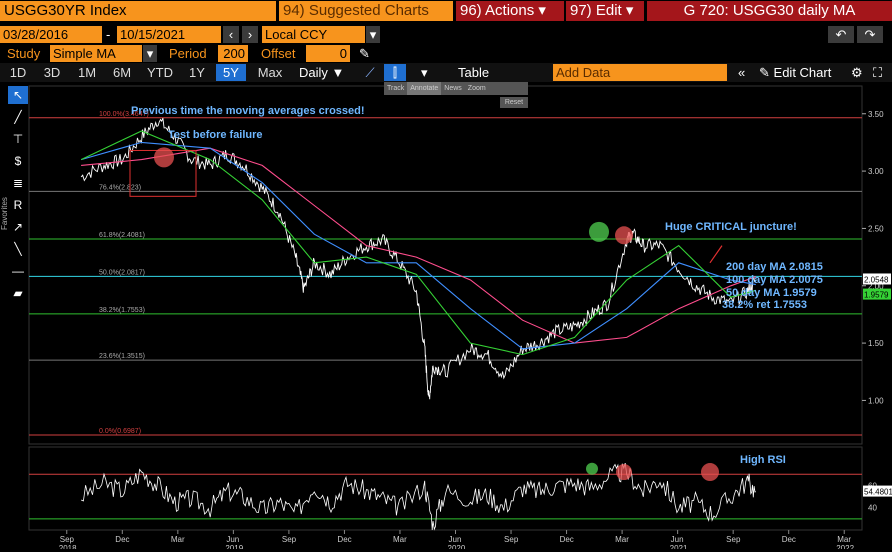 Image resolution: width=892 pixels, height=552 pixels. Describe the element at coordinates (716, 254) in the screenshot. I see `arrow-line` at that location.